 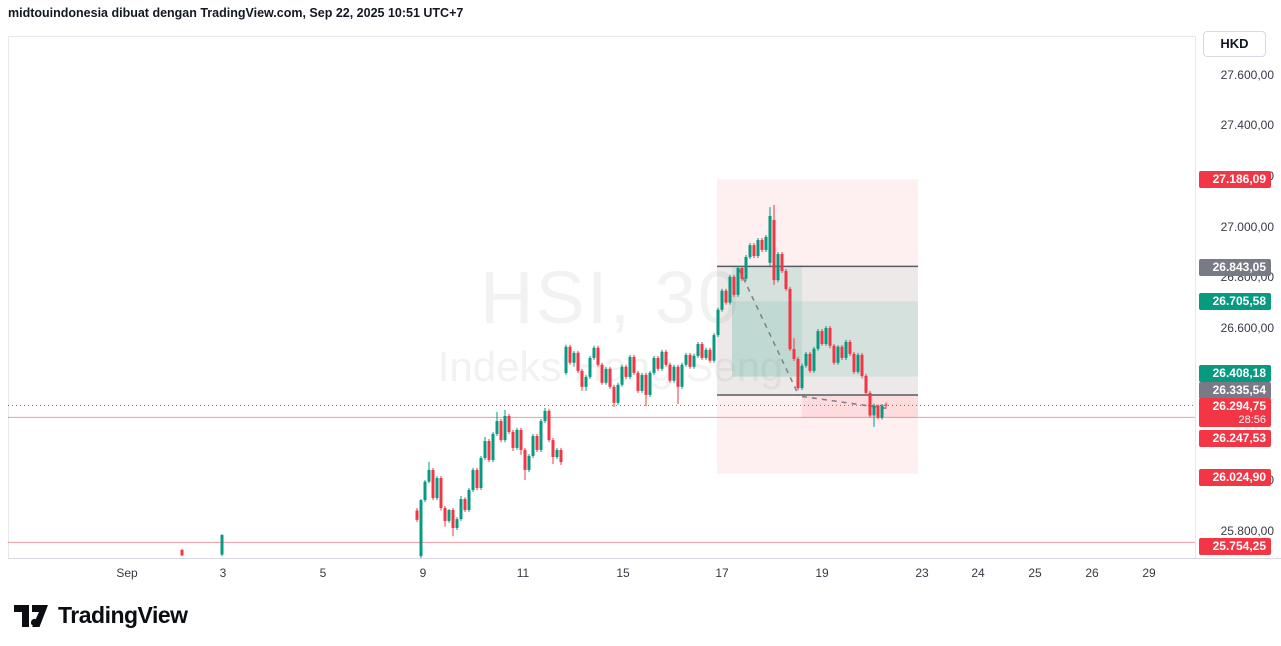 I want to click on dashed-trend-steep, so click(x=769, y=332).